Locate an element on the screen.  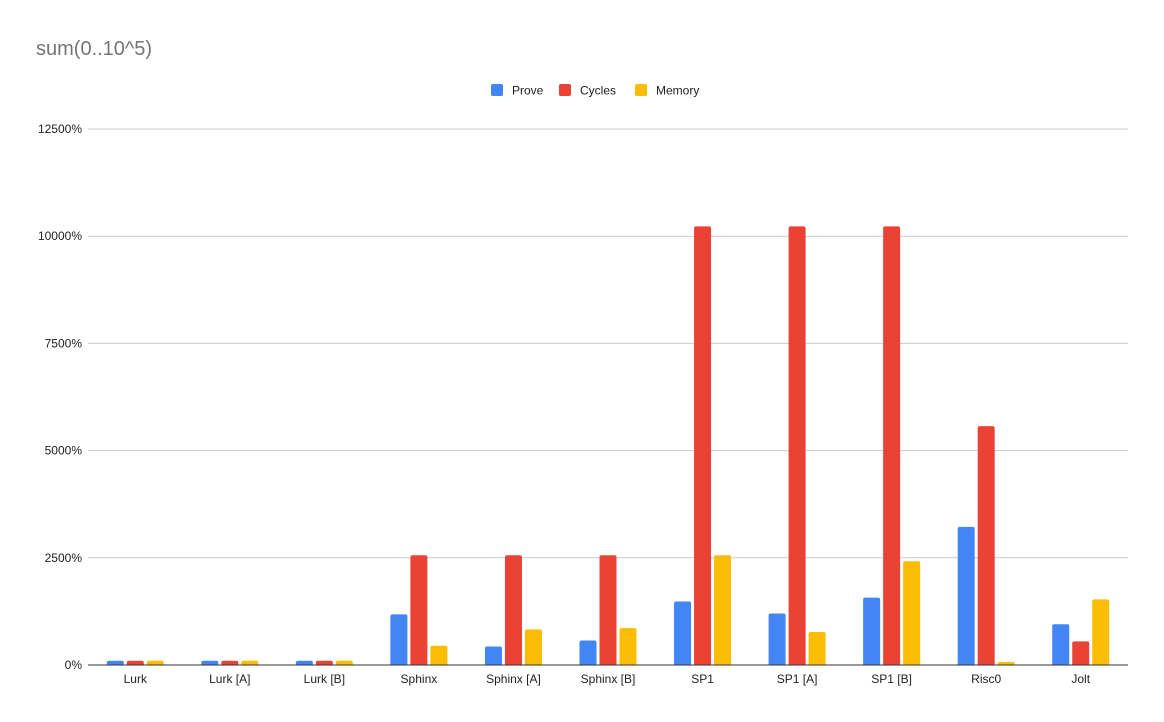
legend-label-cycles: Cycles is located at coordinates (598, 91).